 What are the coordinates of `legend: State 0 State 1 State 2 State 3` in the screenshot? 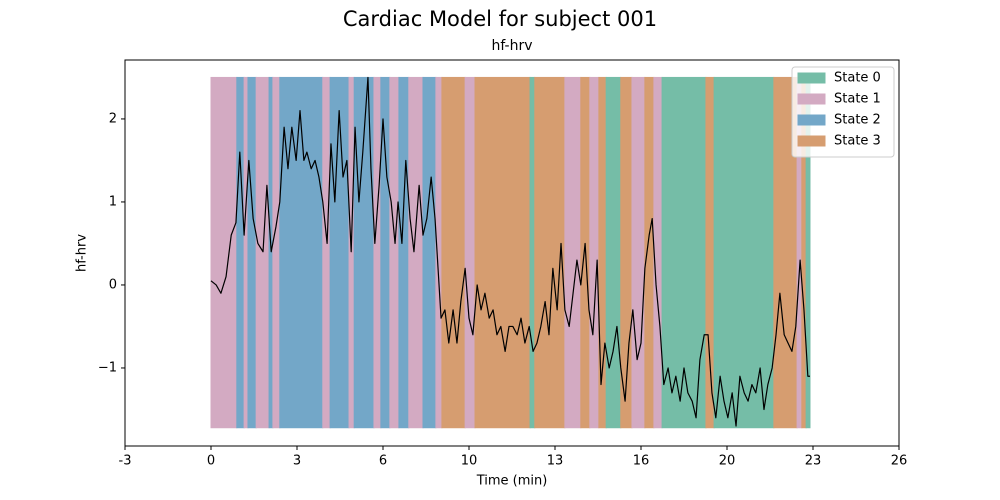 It's located at (843, 112).